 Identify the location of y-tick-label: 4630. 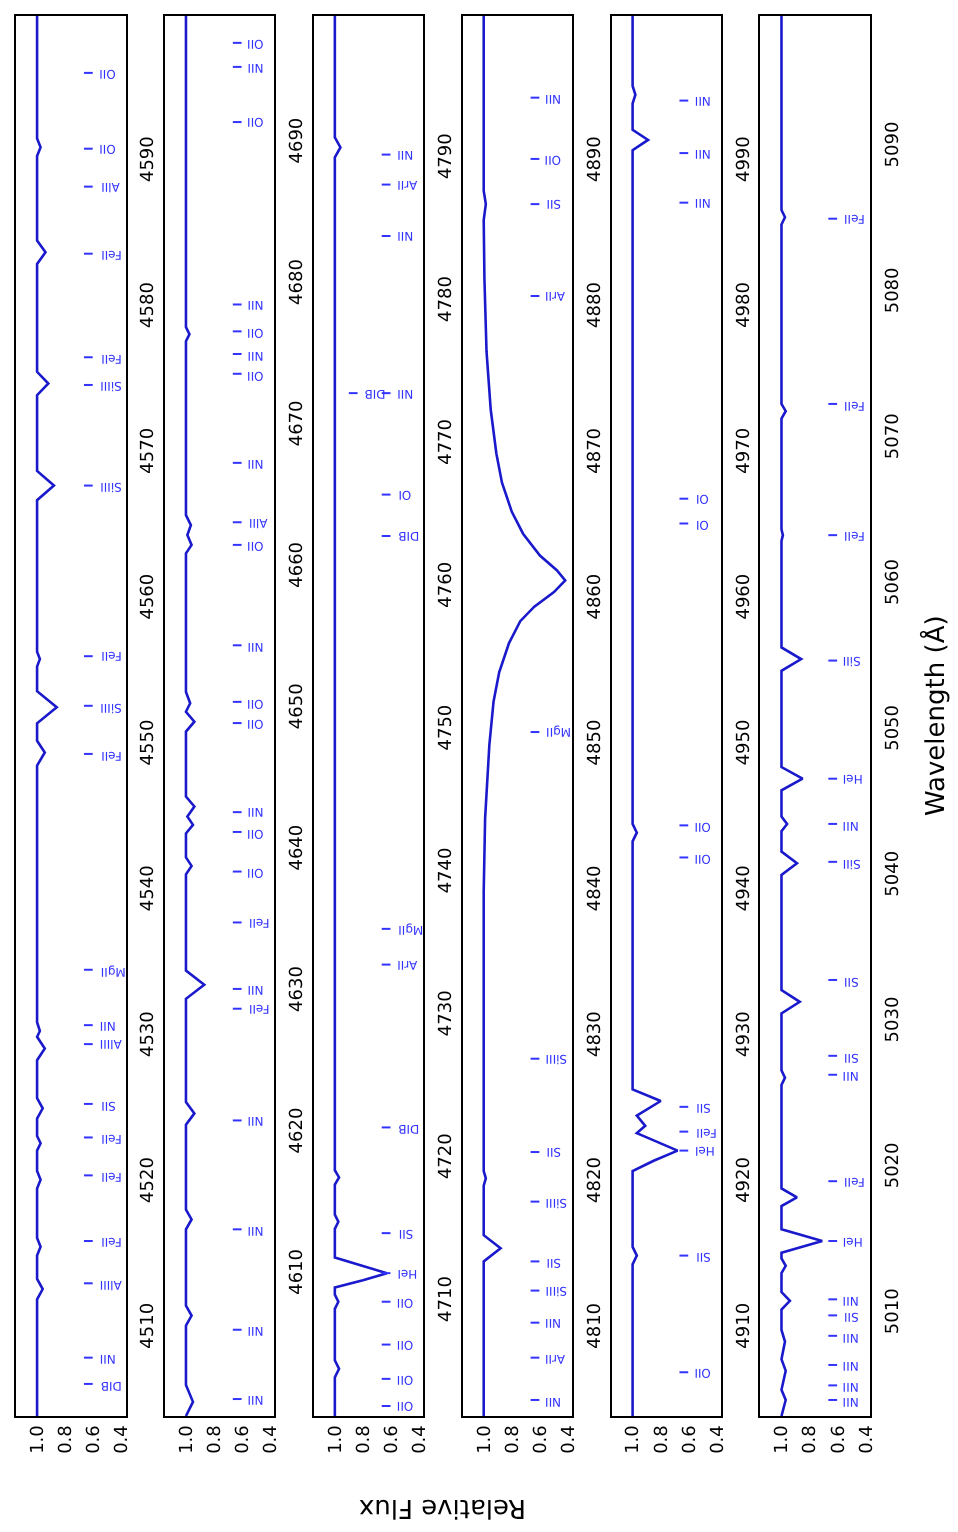
(298, 988).